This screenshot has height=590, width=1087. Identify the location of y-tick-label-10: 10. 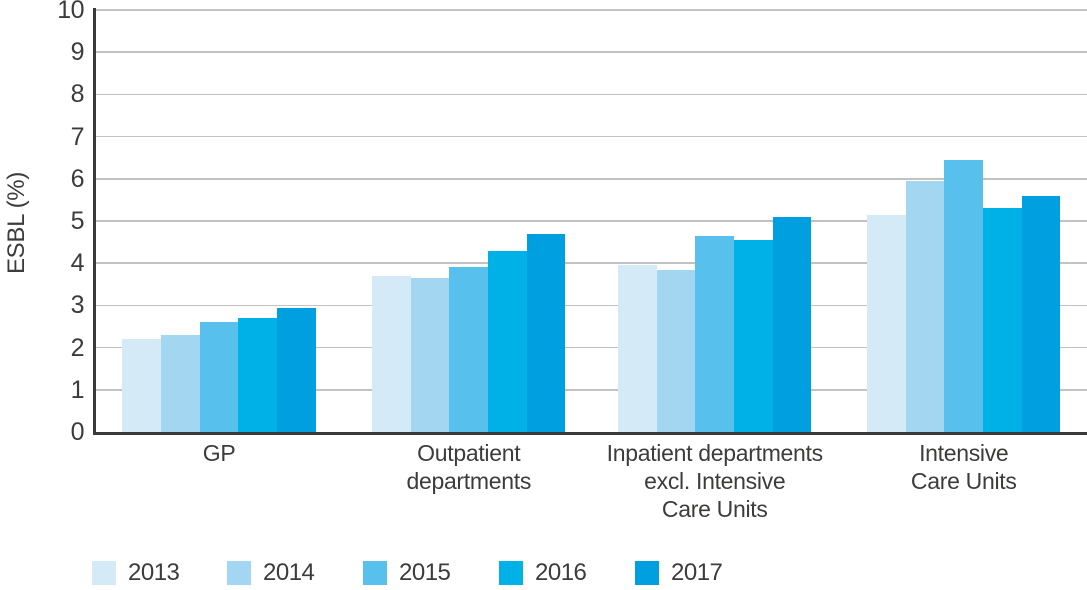
(70, 12).